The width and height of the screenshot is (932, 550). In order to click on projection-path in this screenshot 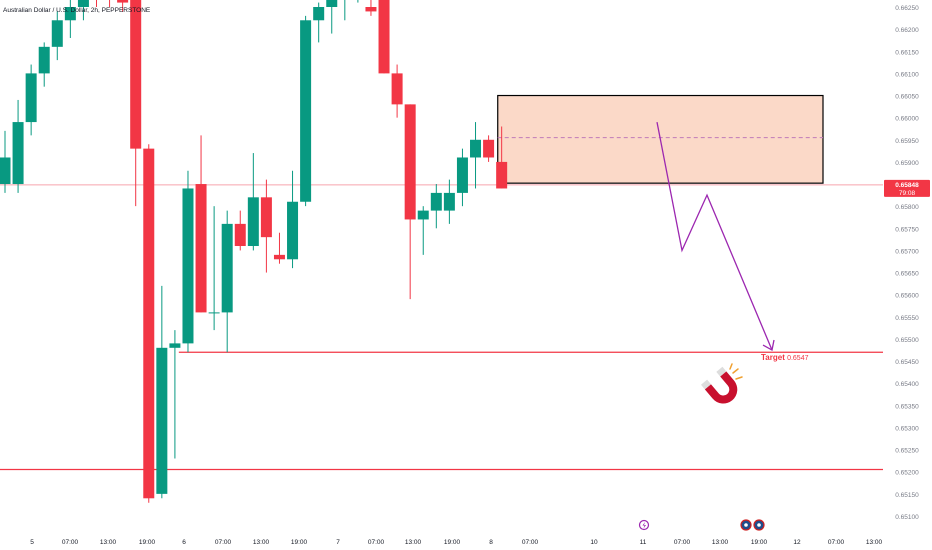, I will do `click(714, 236)`.